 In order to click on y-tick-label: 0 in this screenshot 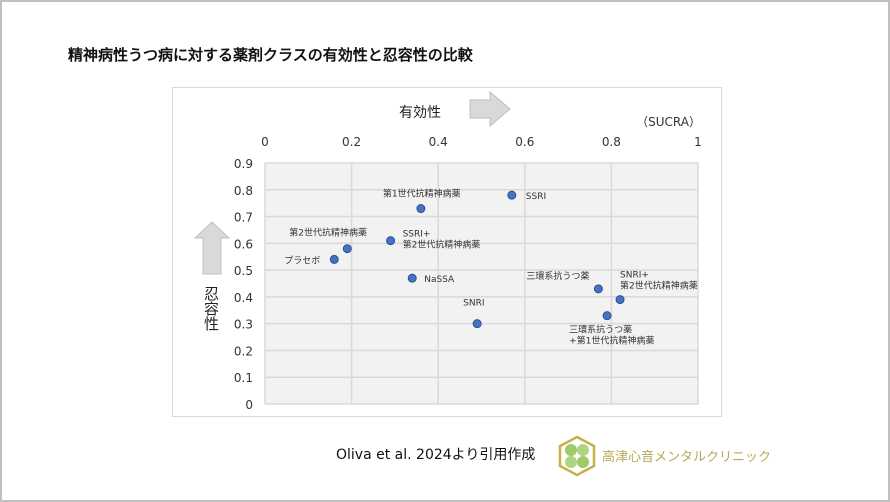, I will do `click(249, 405)`.